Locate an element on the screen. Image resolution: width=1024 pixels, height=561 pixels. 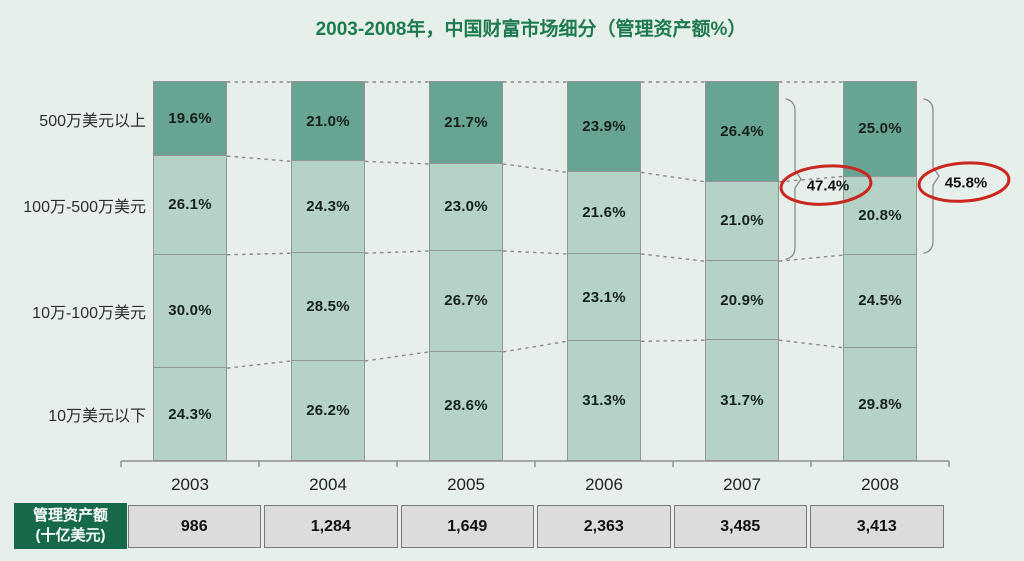
aum-value-cell-2004: 1,284 is located at coordinates (331, 526).